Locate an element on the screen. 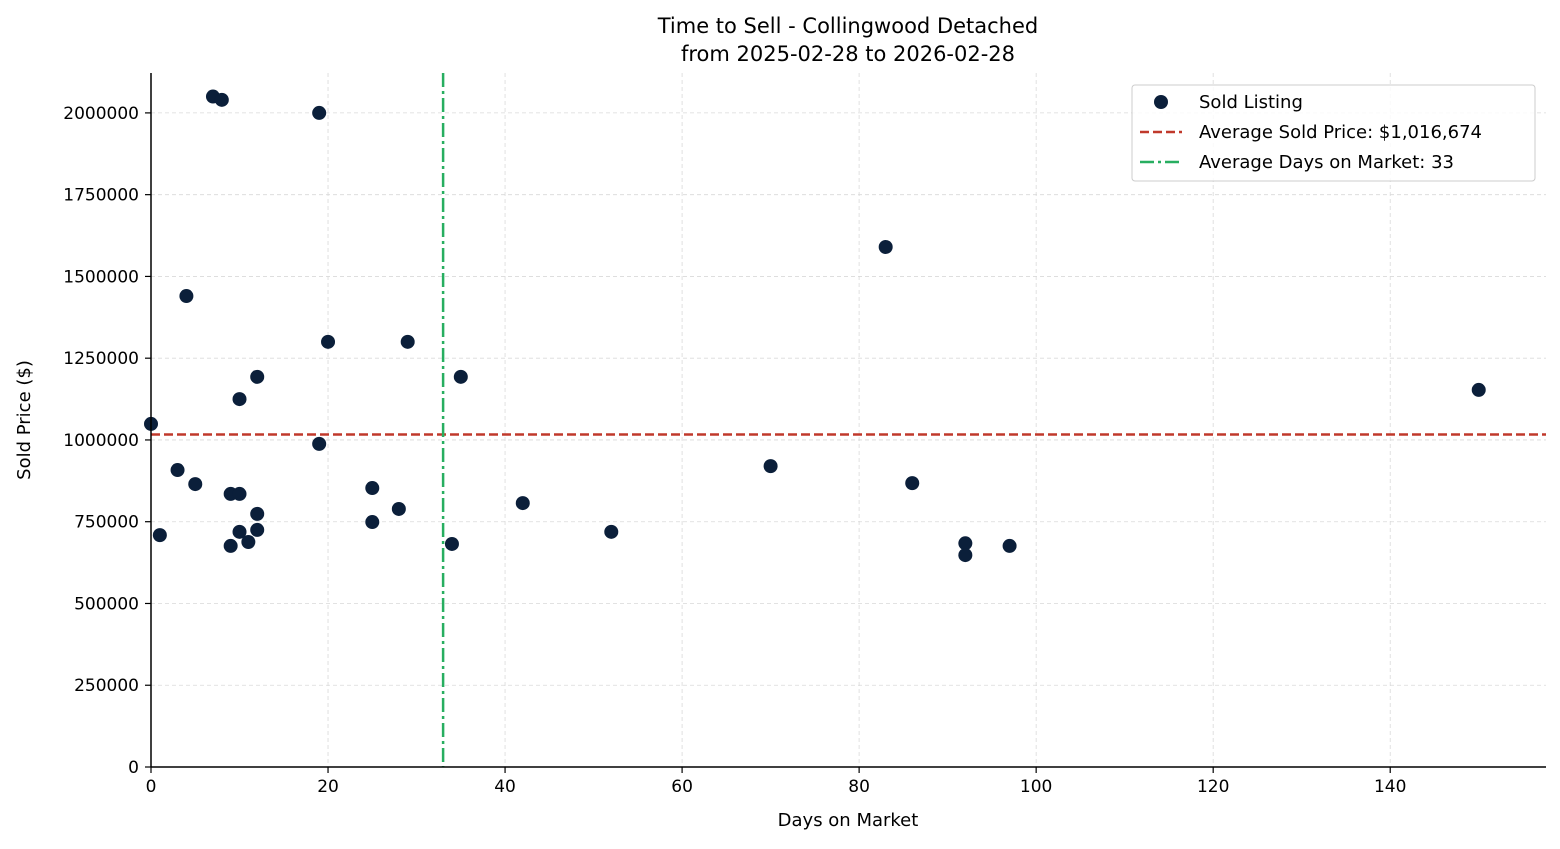  legend-box is located at coordinates (1333, 133).